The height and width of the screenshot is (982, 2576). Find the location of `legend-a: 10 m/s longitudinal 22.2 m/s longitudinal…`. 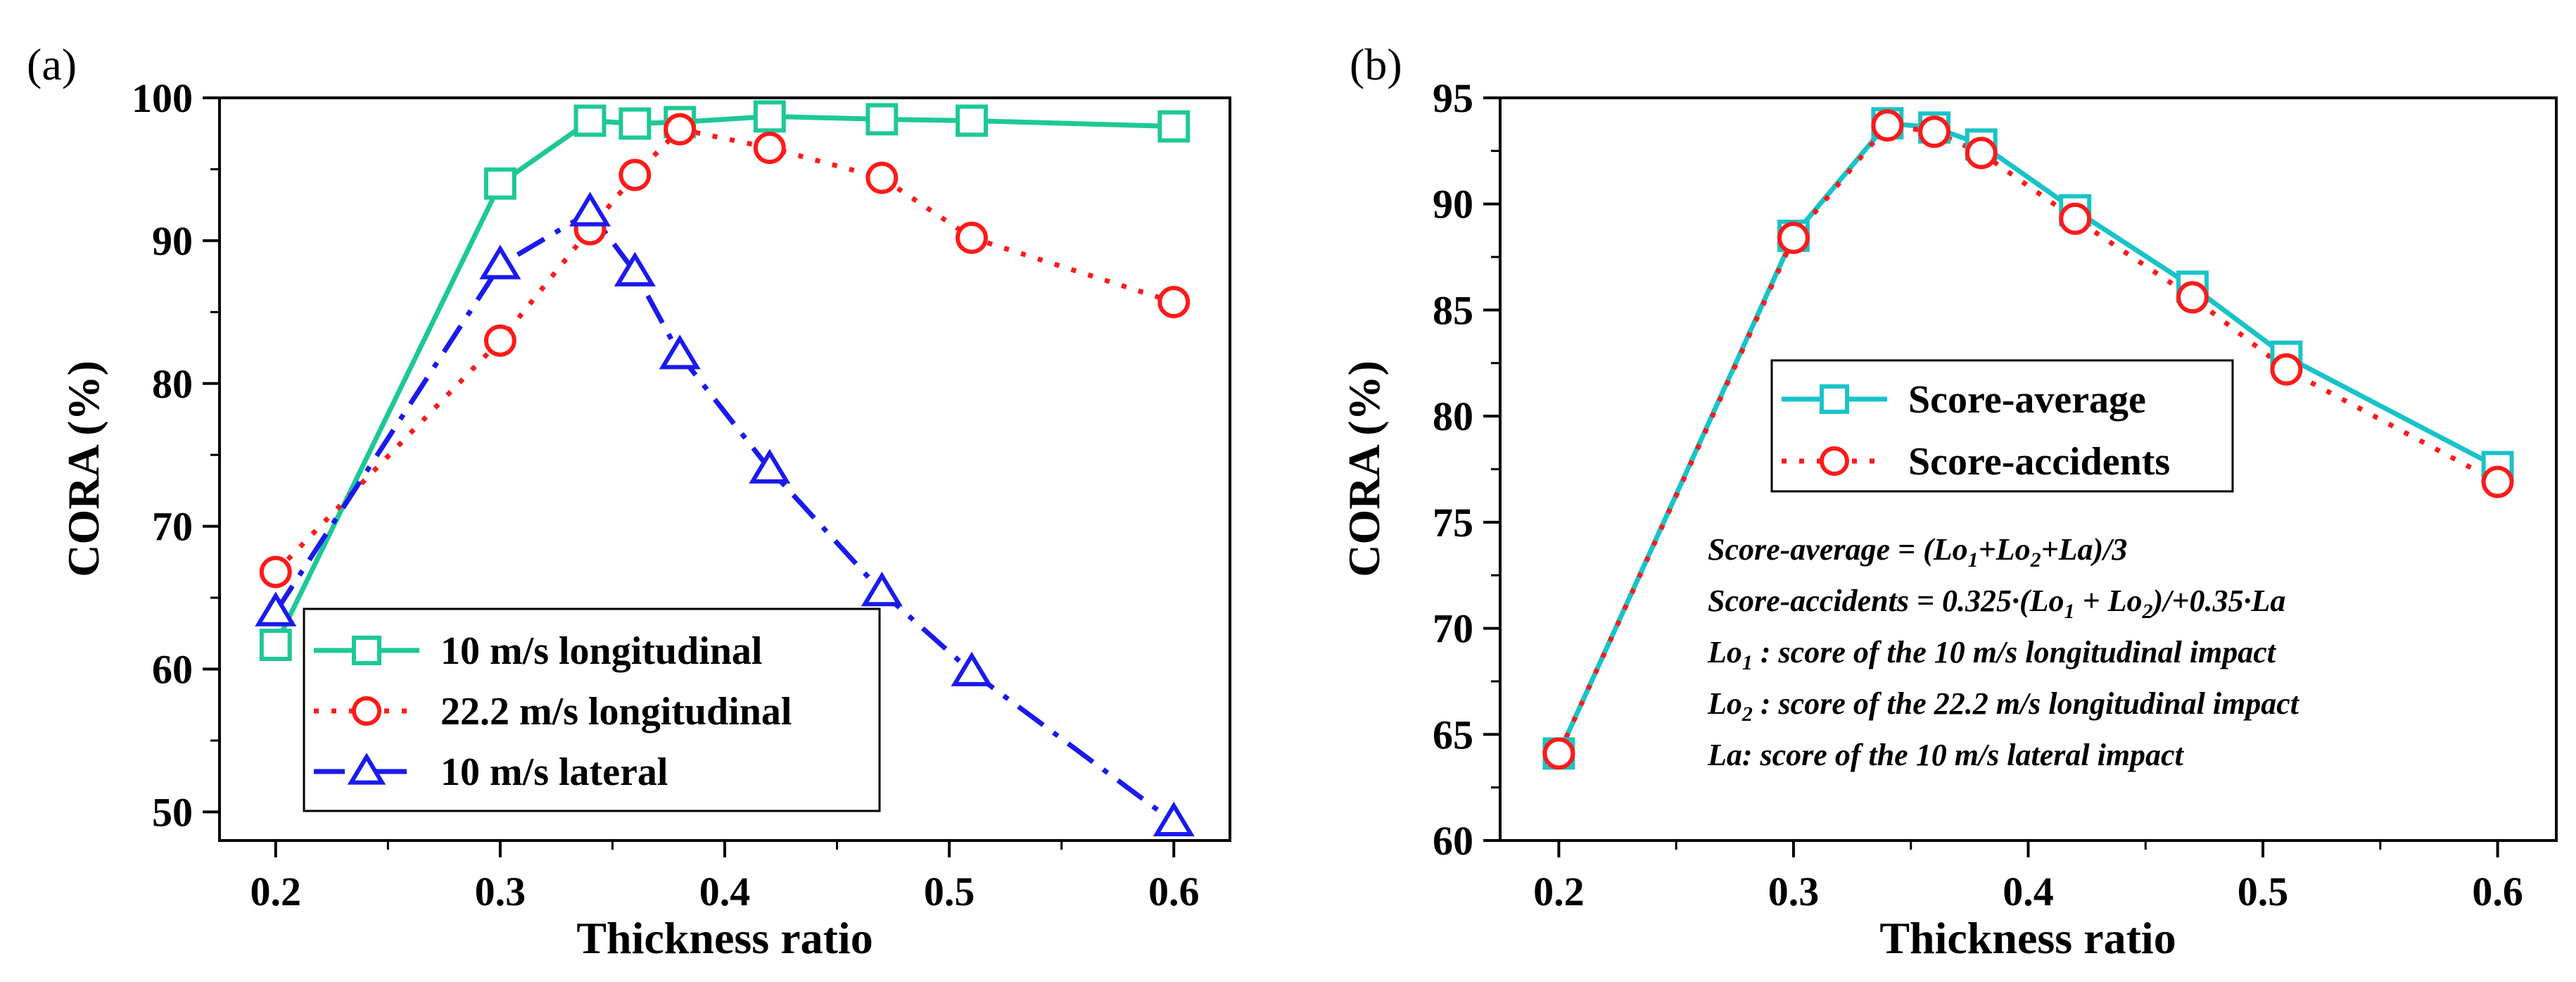

legend-a: 10 m/s longitudinal 22.2 m/s longitudinal… is located at coordinates (592, 710).